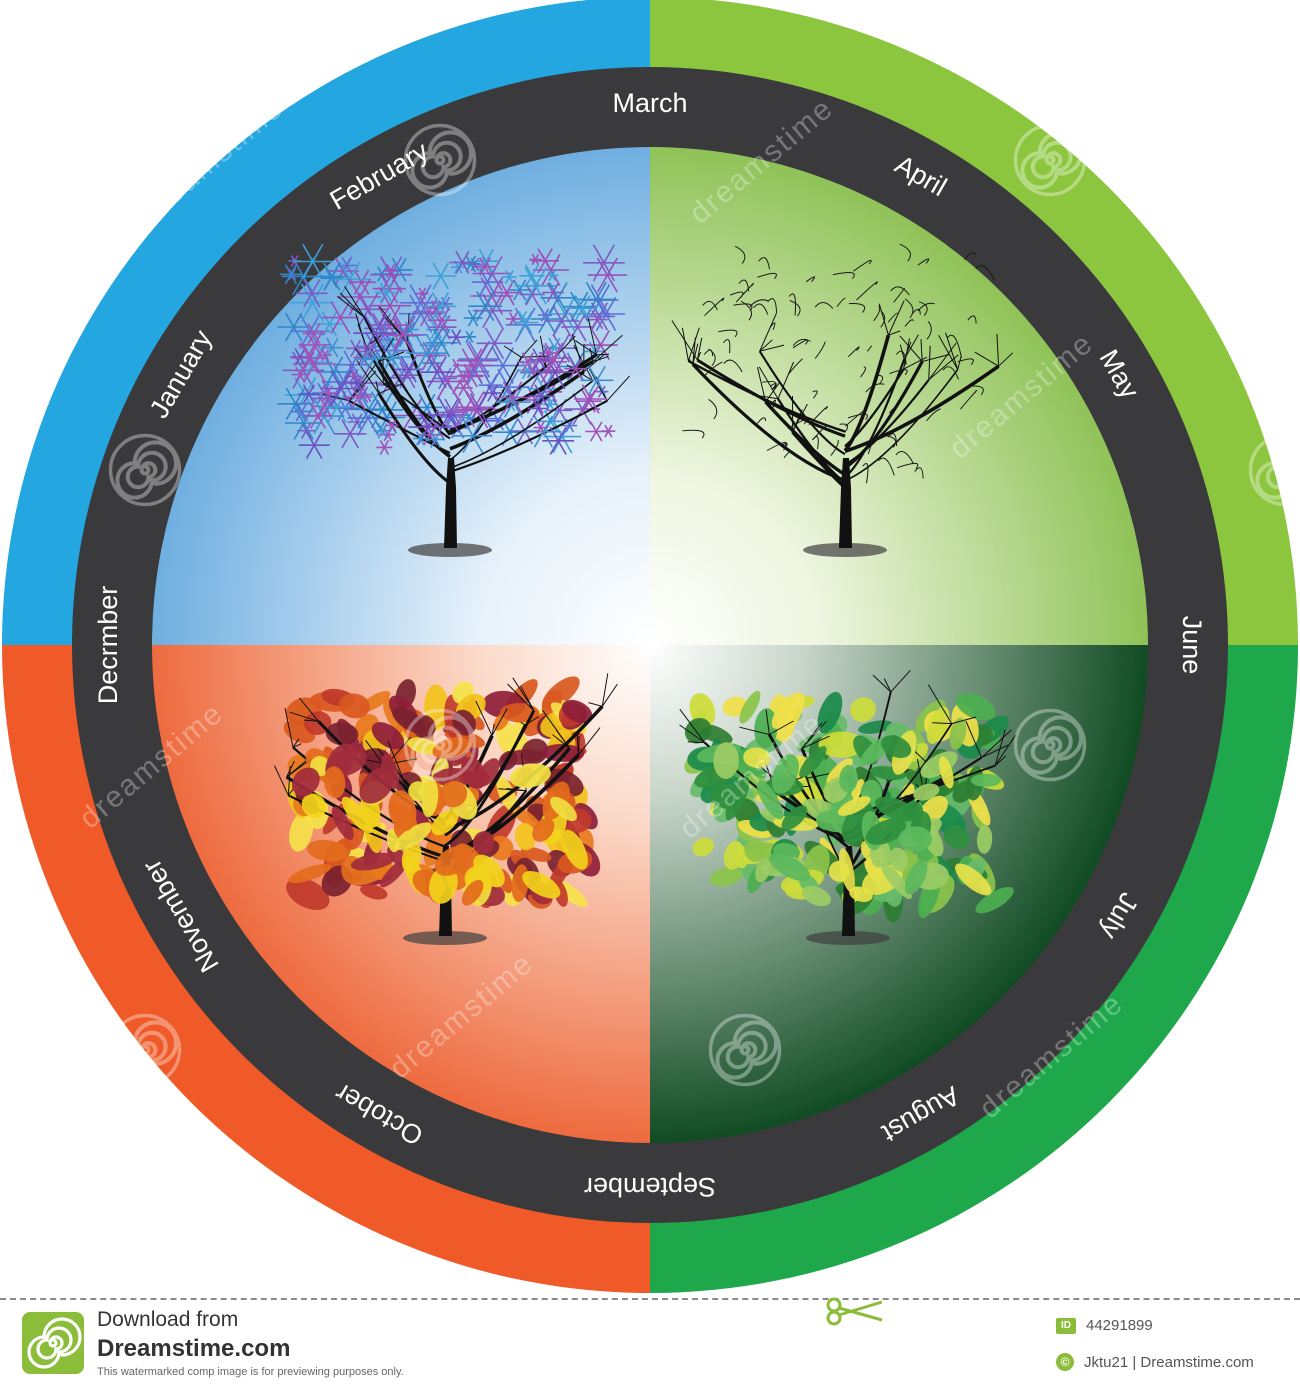 Image resolution: width=1300 pixels, height=1390 pixels. What do you see at coordinates (1065, 1362) in the screenshot?
I see `copyright-icon: ©` at bounding box center [1065, 1362].